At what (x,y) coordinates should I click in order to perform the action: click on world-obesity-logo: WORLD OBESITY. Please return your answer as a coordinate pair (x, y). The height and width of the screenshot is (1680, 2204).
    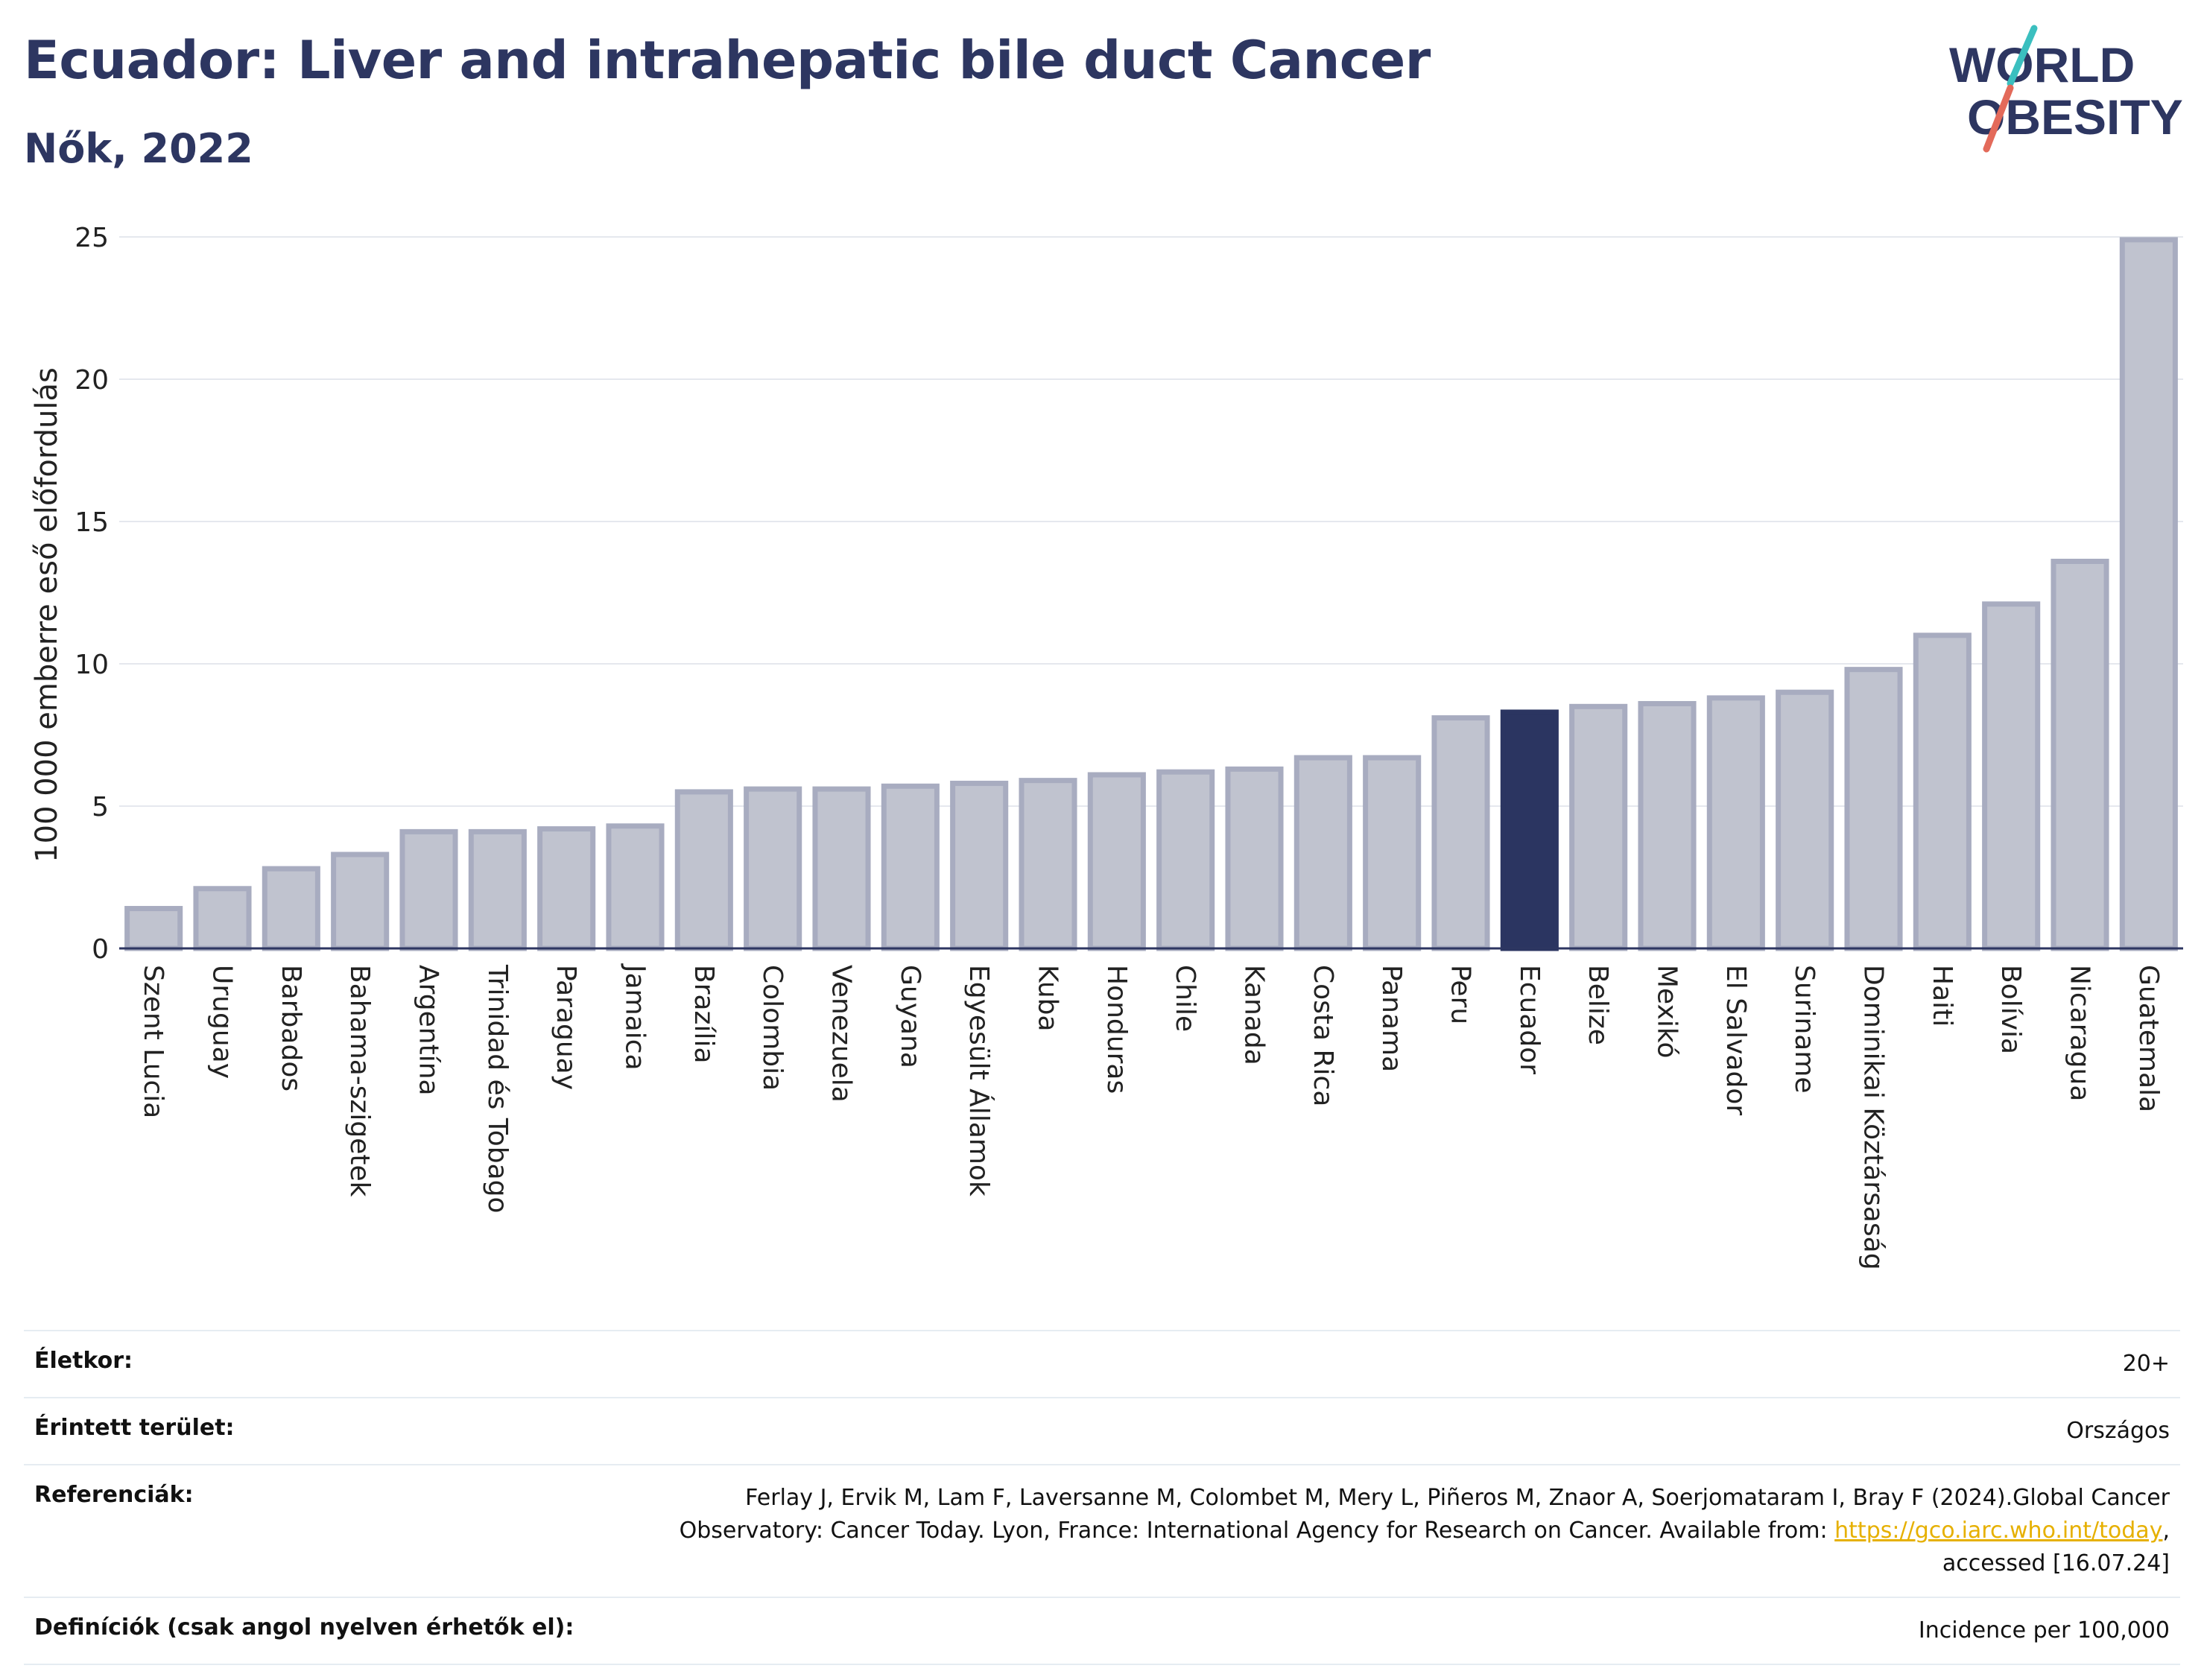
    Looking at the image, I should click on (2066, 89).